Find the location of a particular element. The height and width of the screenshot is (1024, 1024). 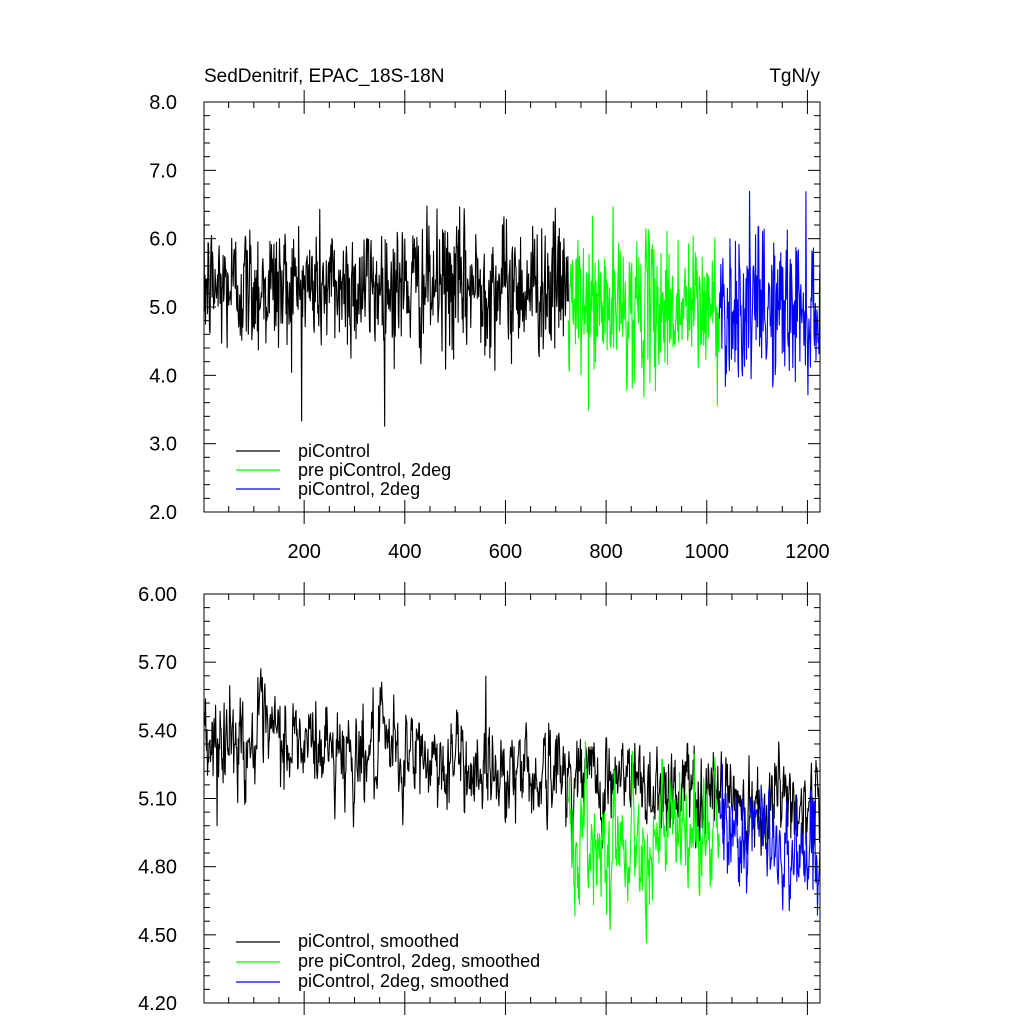

y-tick-label: 4.20 is located at coordinates (157, 1004).